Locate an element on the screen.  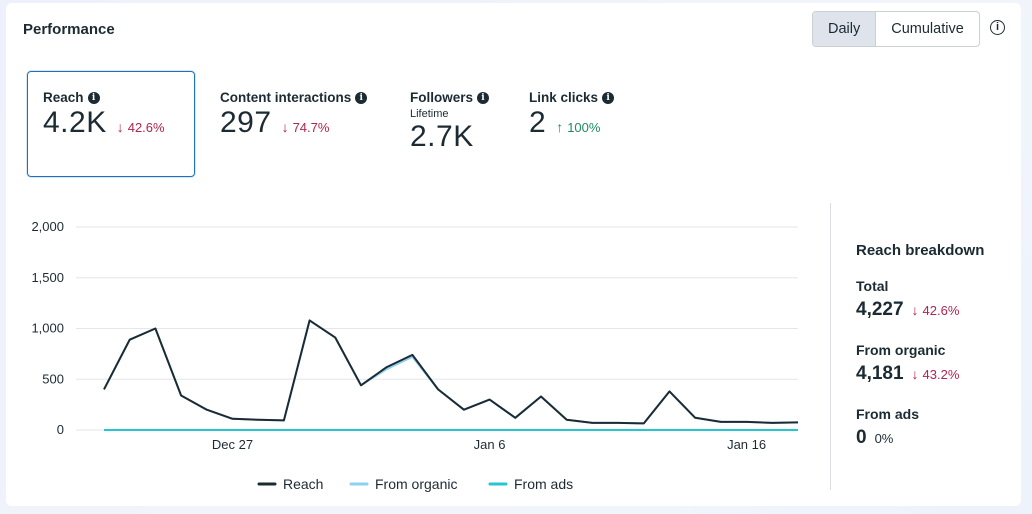
change-value: 0% is located at coordinates (884, 438).